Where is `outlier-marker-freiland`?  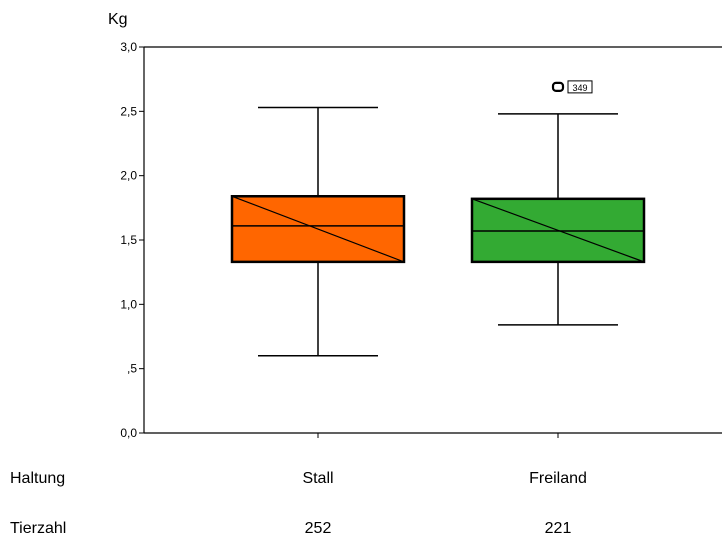
outlier-marker-freiland is located at coordinates (558, 86).